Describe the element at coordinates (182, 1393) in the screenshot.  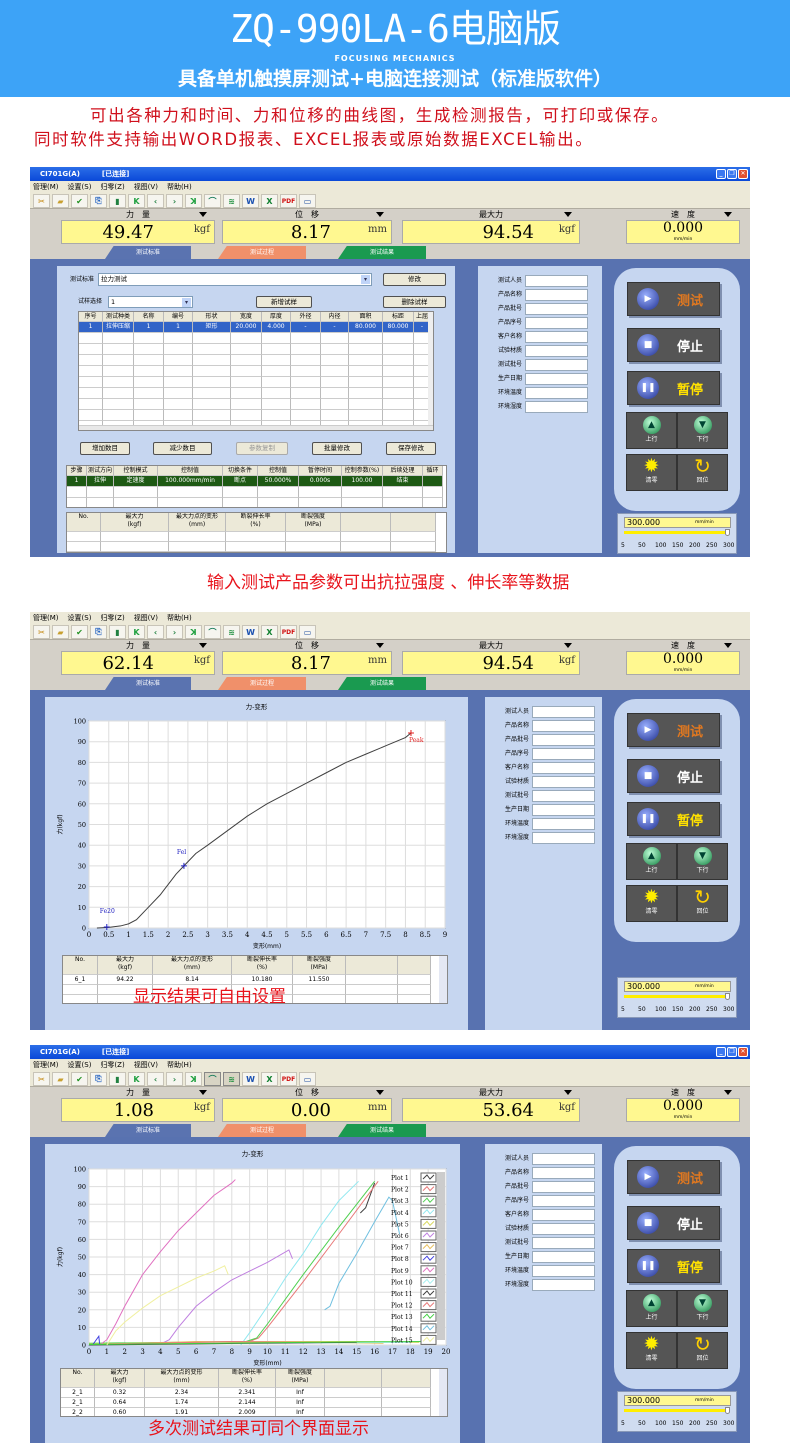
I see `table-cell: 2.34` at that location.